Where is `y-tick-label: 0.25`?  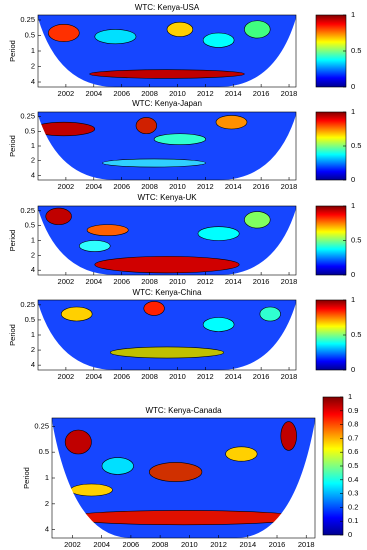 y-tick-label: 0.25 is located at coordinates (27, 210).